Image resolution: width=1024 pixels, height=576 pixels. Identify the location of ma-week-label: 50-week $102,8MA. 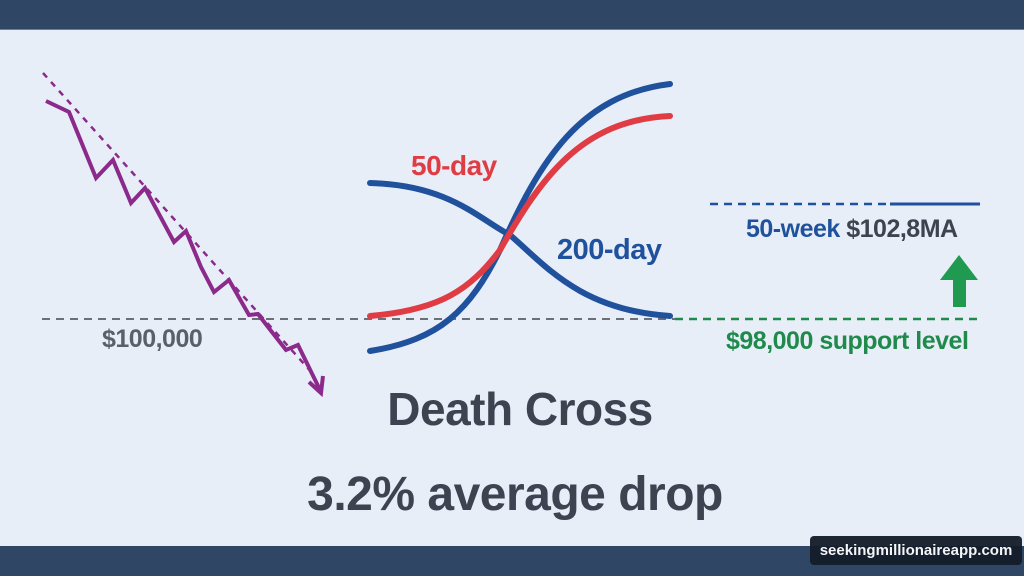
(852, 229).